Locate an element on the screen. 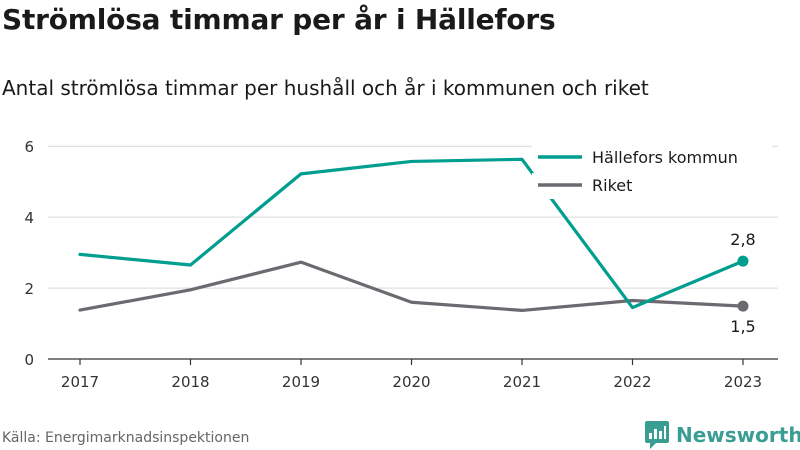  series-line-riket is located at coordinates (411, 286).